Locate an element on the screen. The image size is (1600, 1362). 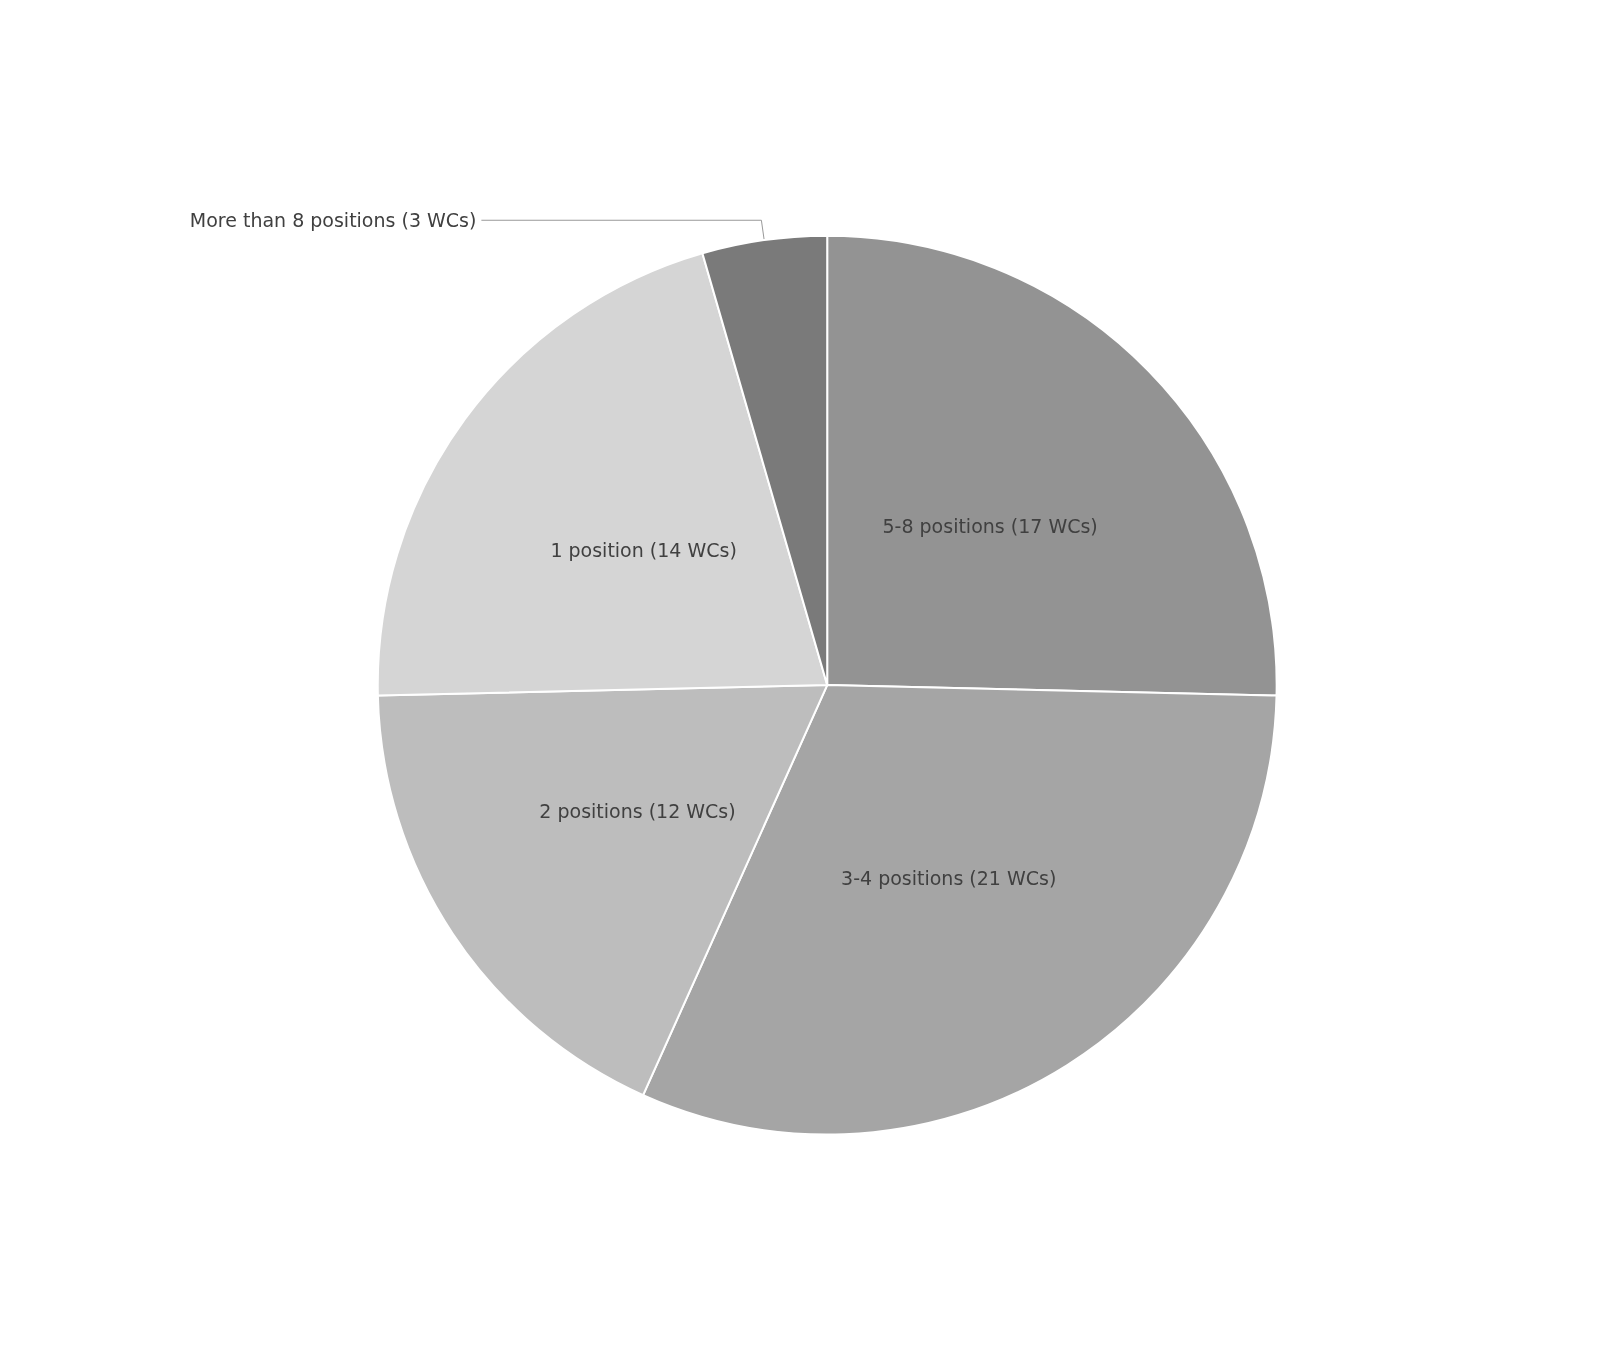
slice-label: More than 8 positions (3 WCs) is located at coordinates (333, 220).